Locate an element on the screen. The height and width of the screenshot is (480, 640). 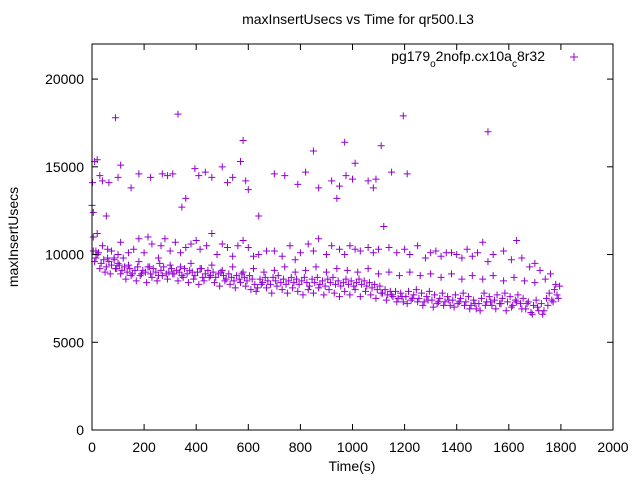
x-tick-label: 1000 is located at coordinates (352, 447).